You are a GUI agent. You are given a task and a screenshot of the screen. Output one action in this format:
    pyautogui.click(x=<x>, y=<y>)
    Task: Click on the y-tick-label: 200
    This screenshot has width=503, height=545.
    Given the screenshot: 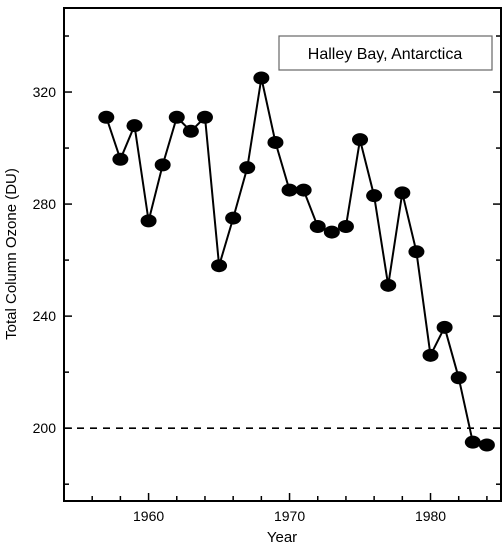 What is the action you would take?
    pyautogui.click(x=45, y=428)
    